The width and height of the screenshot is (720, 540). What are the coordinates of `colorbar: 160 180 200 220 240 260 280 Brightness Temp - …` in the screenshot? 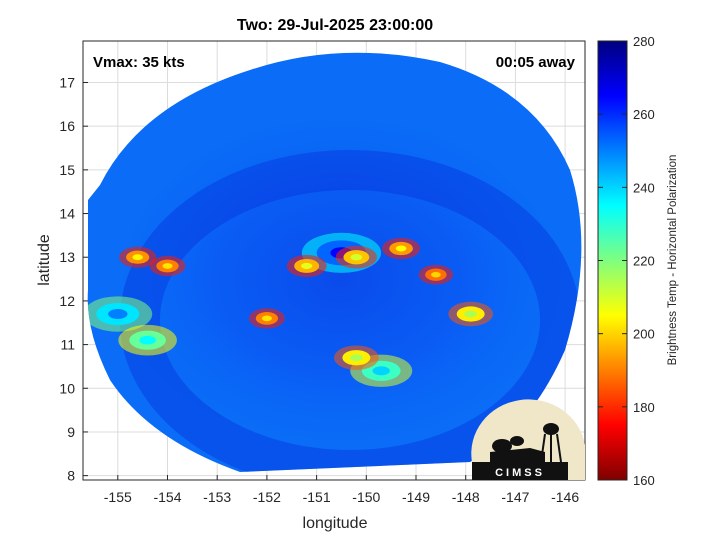 It's located at (638, 261).